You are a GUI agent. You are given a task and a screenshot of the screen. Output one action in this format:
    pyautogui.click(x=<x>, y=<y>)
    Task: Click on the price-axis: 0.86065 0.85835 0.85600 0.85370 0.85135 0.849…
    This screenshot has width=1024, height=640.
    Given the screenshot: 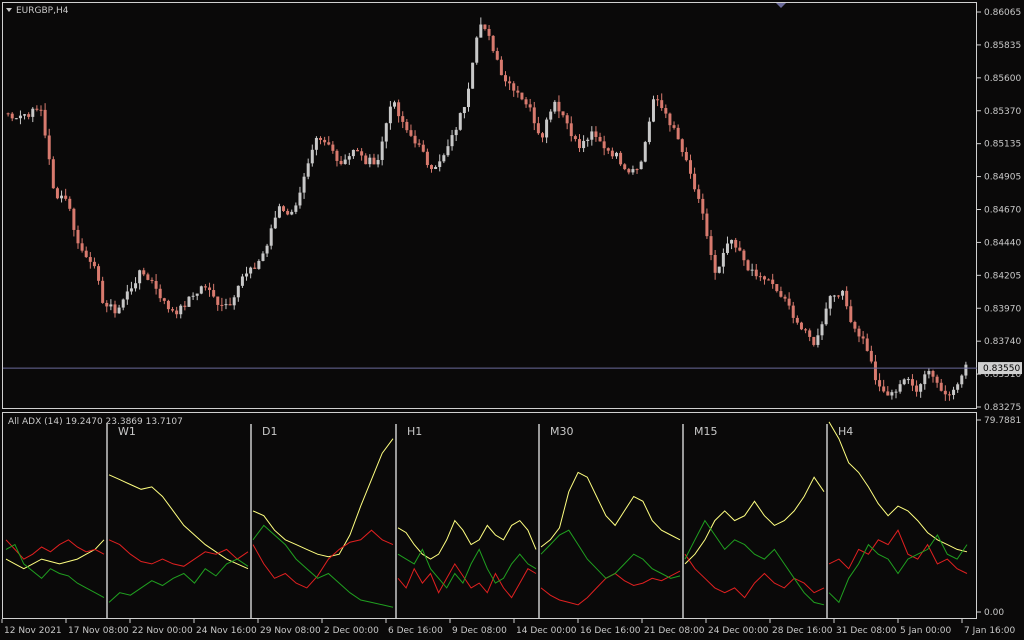 What is the action you would take?
    pyautogui.click(x=999, y=210)
    